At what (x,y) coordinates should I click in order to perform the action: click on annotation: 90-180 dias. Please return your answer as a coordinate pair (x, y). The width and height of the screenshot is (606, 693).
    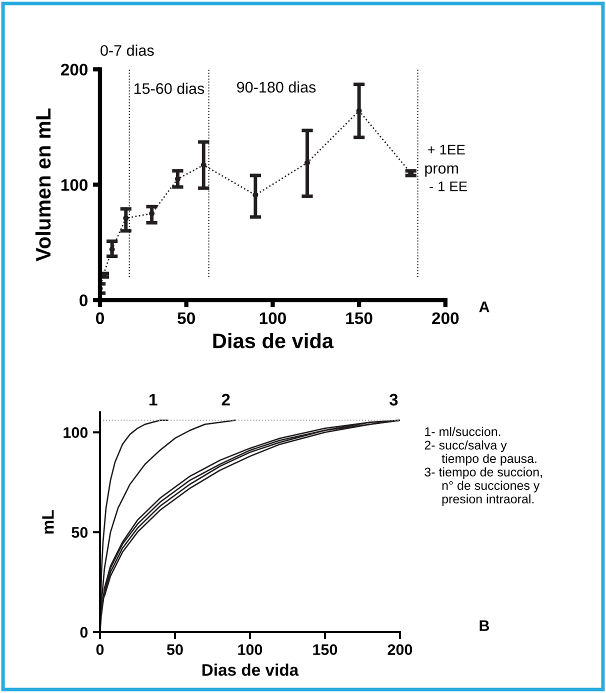
    Looking at the image, I should click on (276, 87).